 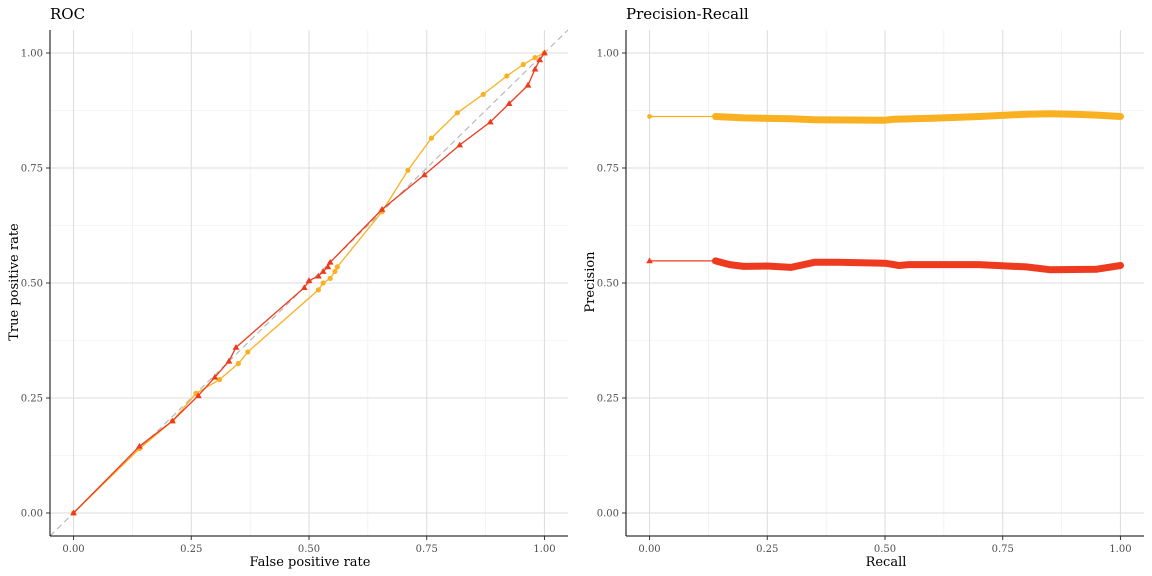 What do you see at coordinates (14, 282) in the screenshot?
I see `roc-y-axis-label: True positive rate` at bounding box center [14, 282].